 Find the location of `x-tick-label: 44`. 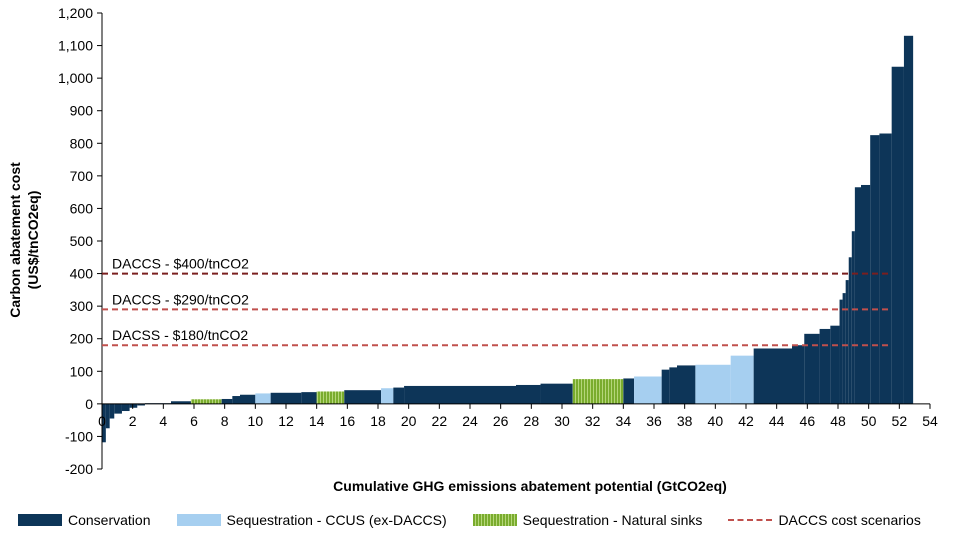

x-tick-label: 44 is located at coordinates (777, 421).